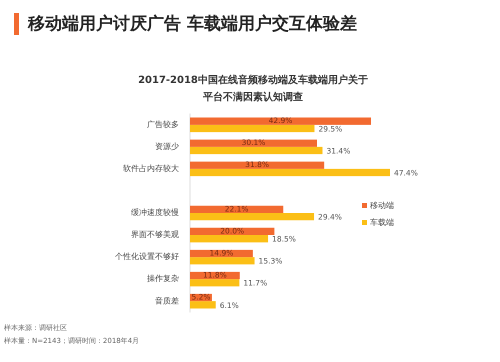 This screenshot has height=362, width=500. Describe the element at coordinates (163, 279) in the screenshot. I see `y-tick-label: 操作复杂` at that location.